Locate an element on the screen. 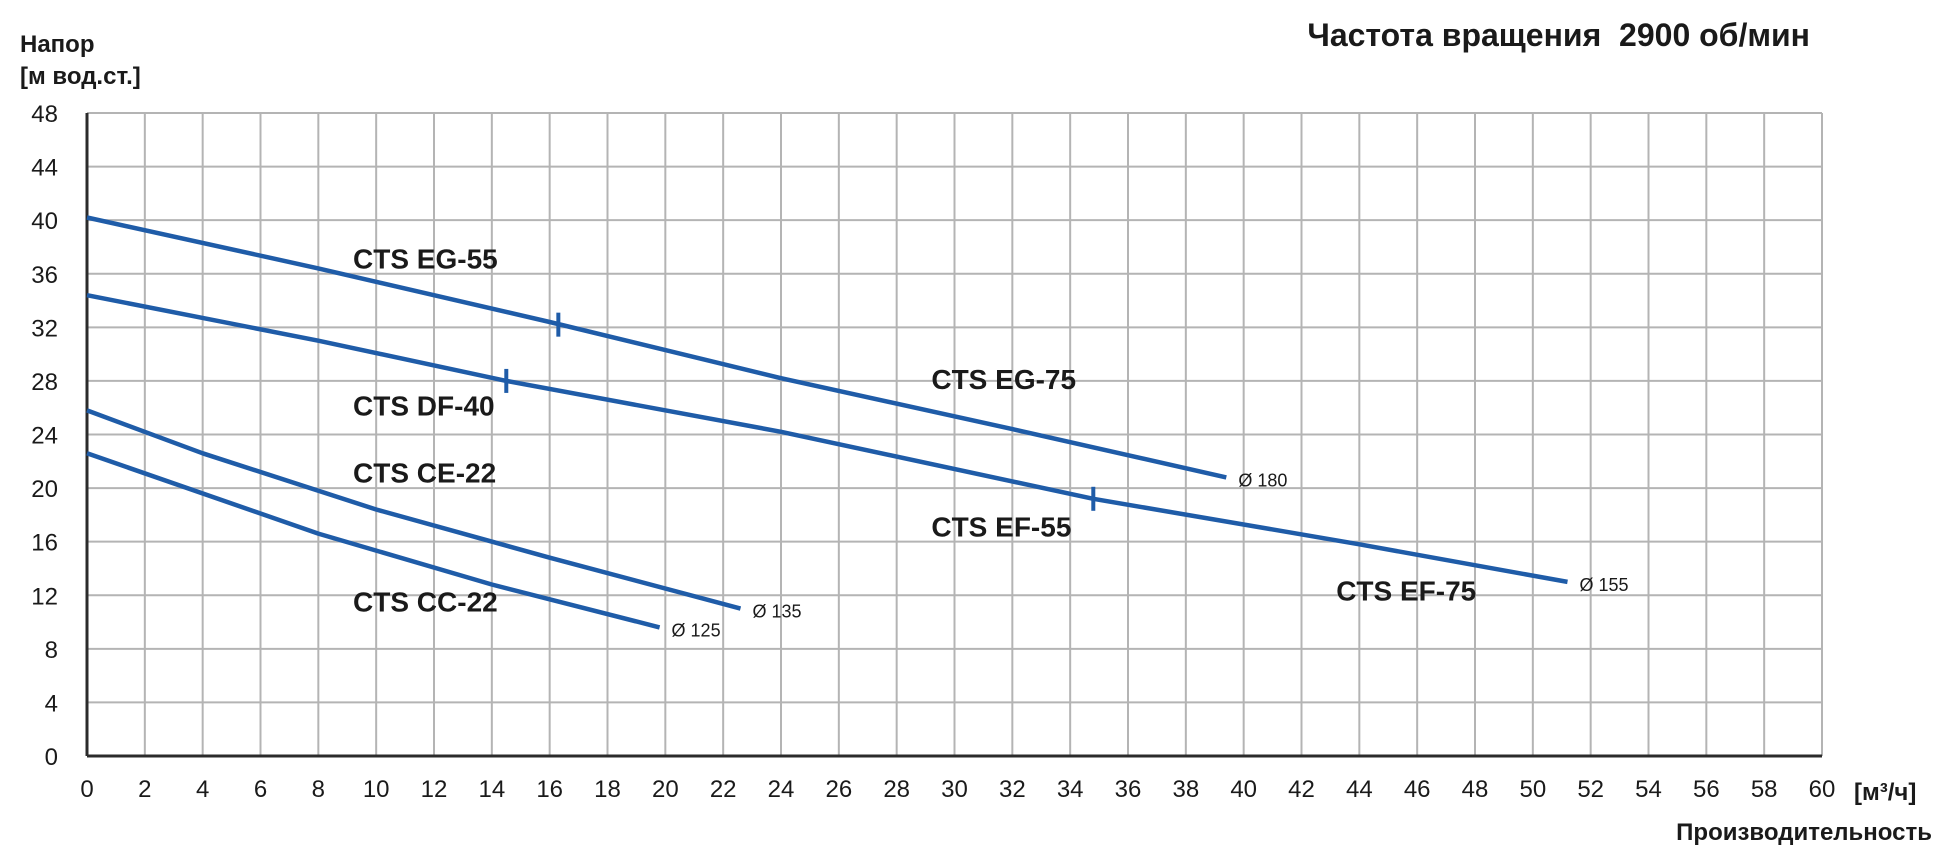  x-tick-label: 20 is located at coordinates (665, 789).